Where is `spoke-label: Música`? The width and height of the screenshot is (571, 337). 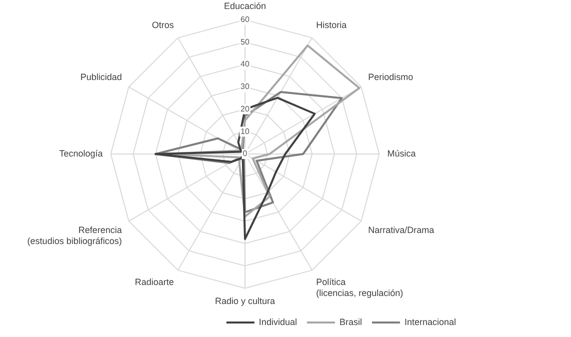
spoke-label: Música is located at coordinates (401, 153).